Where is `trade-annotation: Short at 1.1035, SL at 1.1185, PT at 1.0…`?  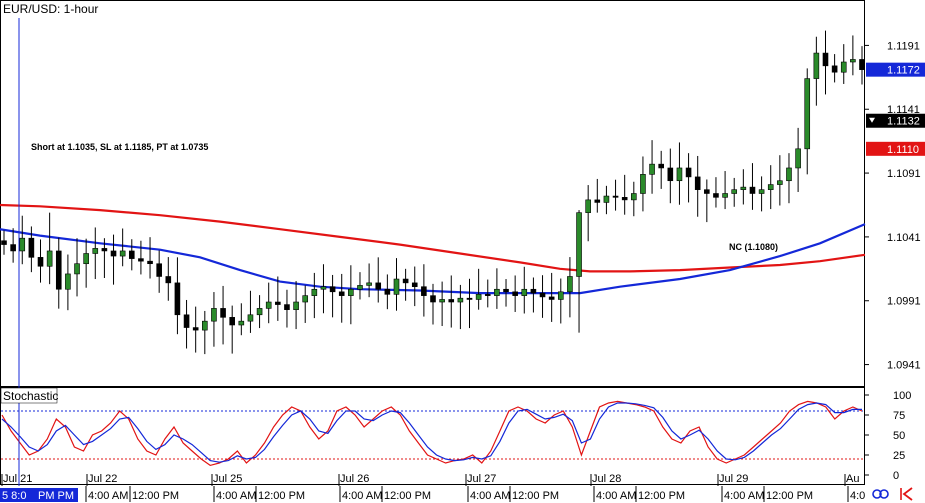
trade-annotation: Short at 1.1035, SL at 1.1185, PT at 1.0… is located at coordinates (119, 147).